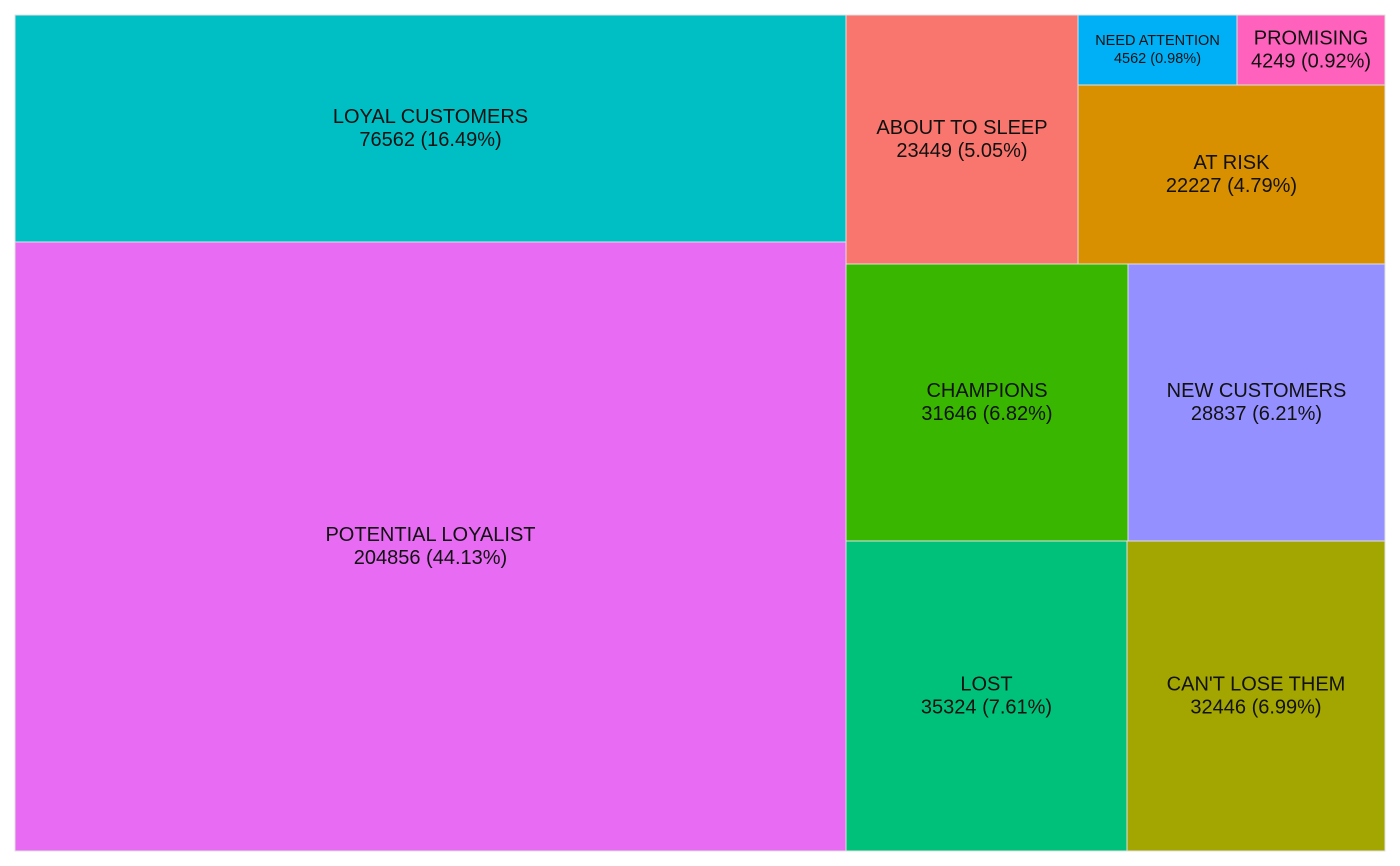  I want to click on tile-label: POTENTIAL LOYALIST, so click(430, 535).